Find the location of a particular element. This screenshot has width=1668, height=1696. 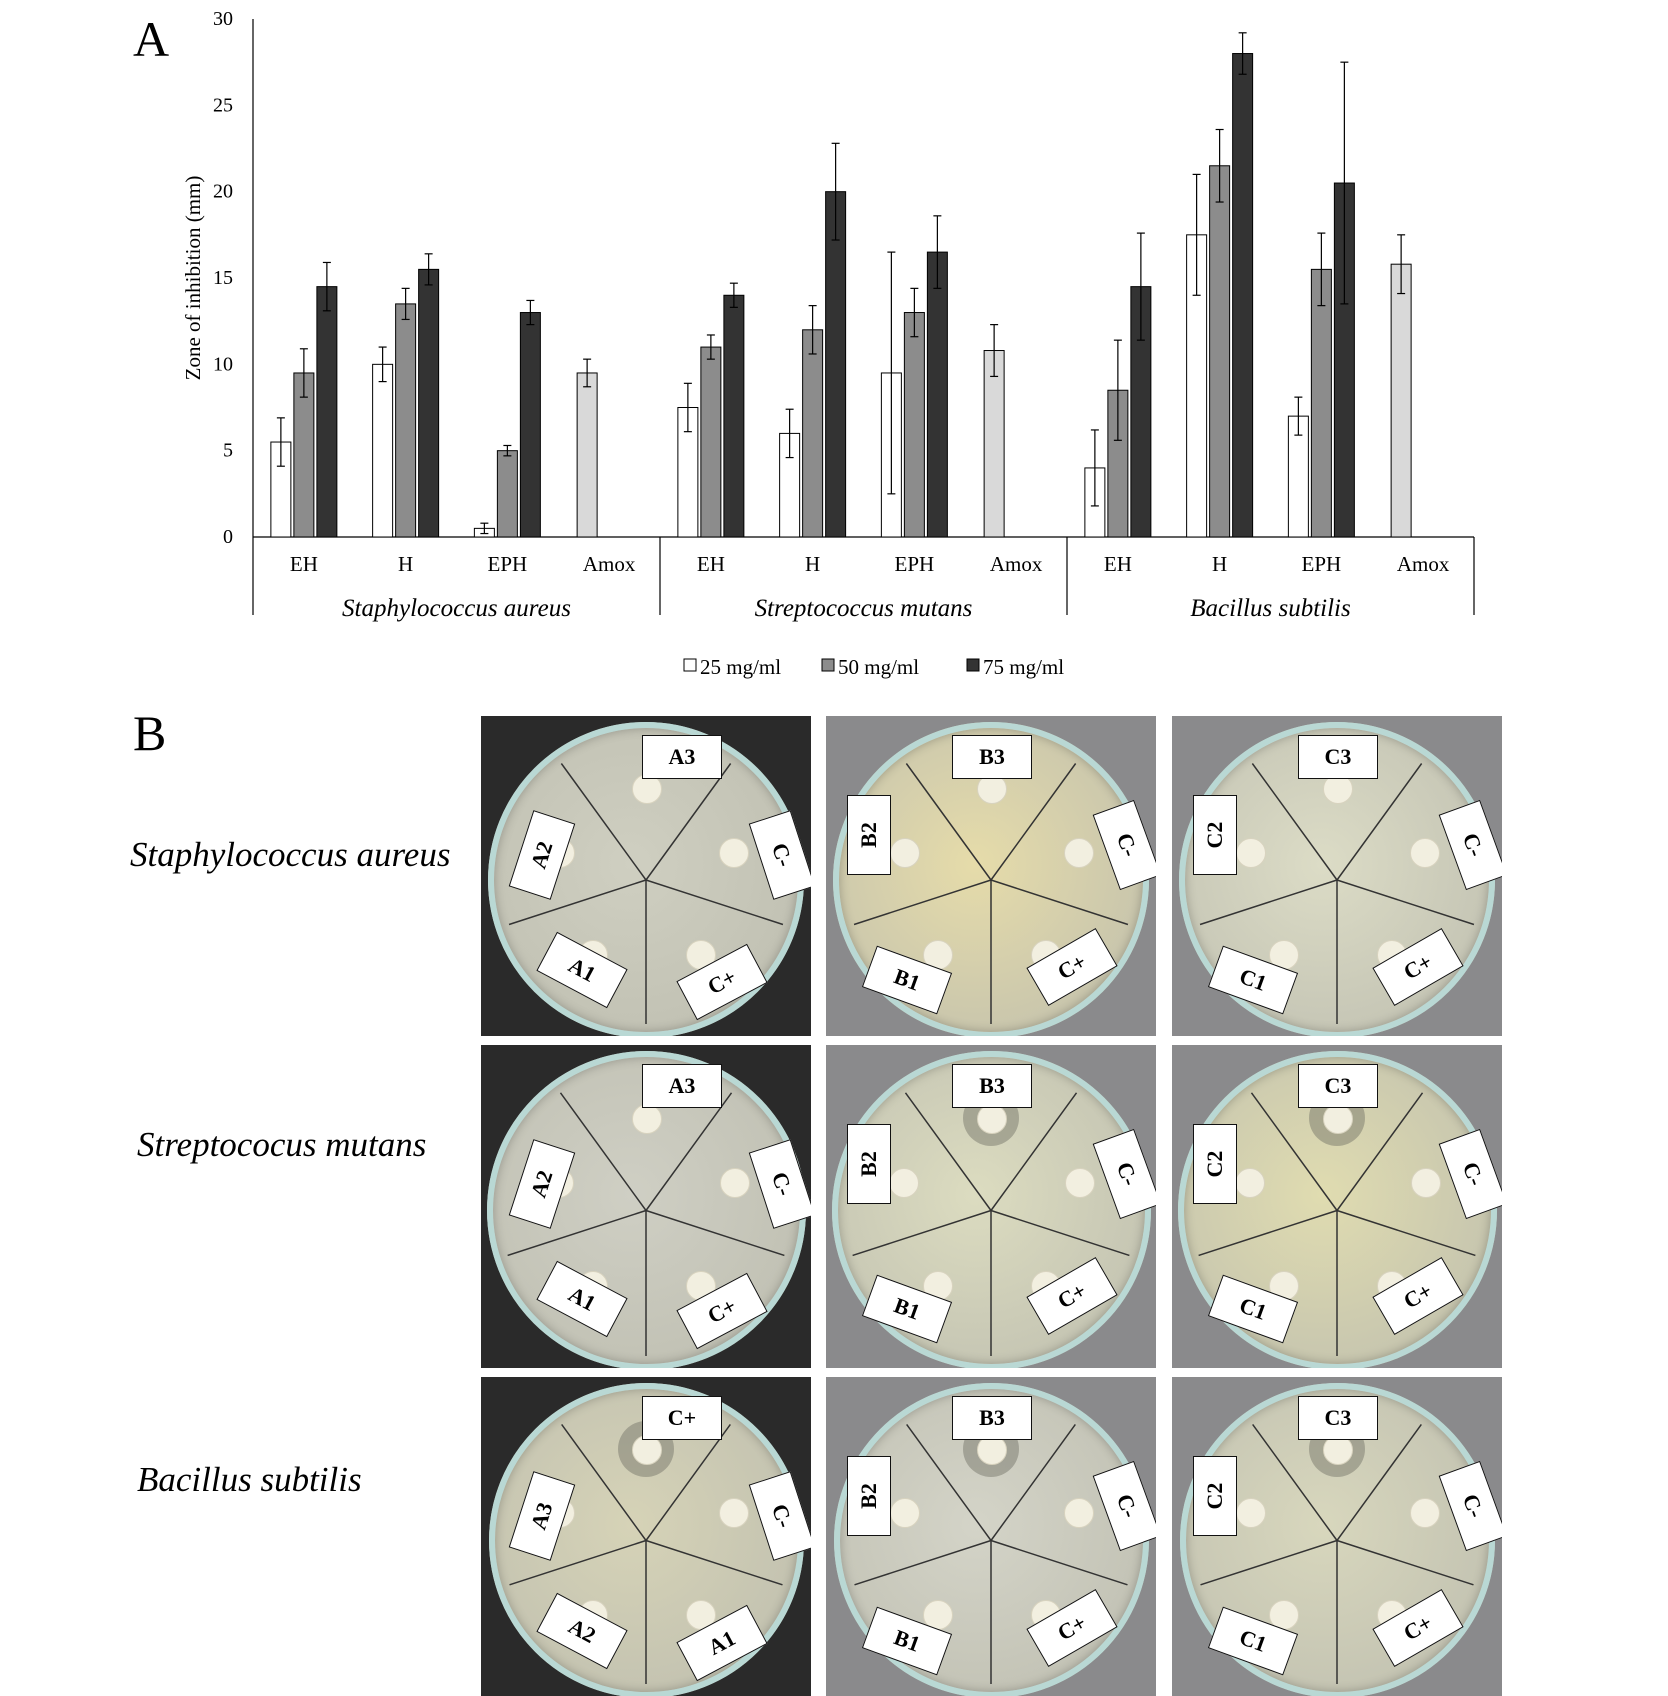

petri-plate-photo: A3 A2 A1 C+ C- is located at coordinates (646, 1206).